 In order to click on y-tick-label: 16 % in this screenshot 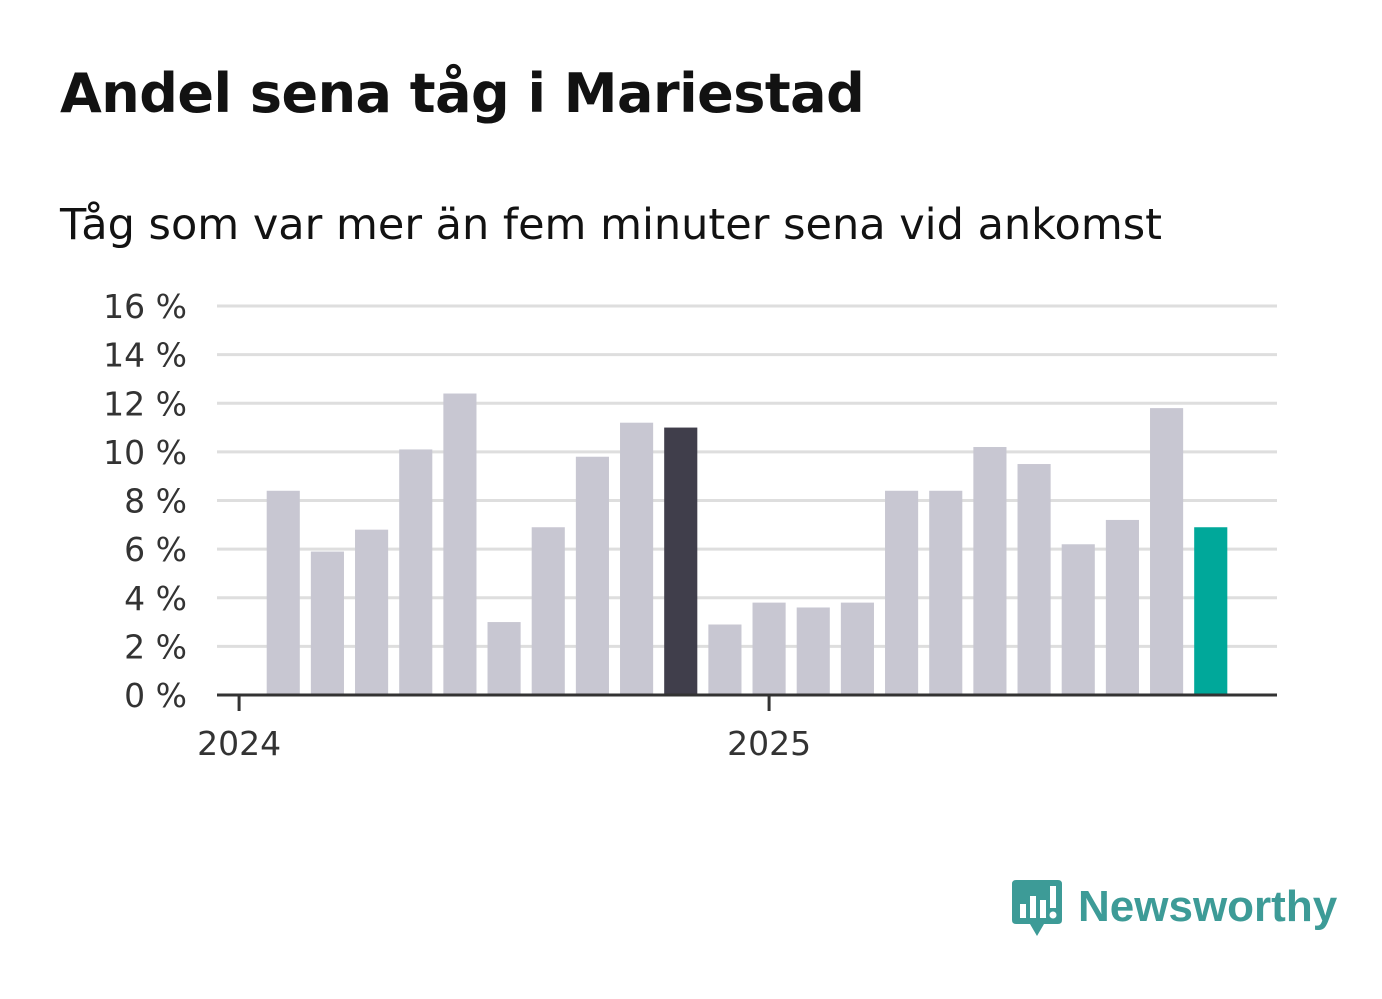, I will do `click(145, 306)`.